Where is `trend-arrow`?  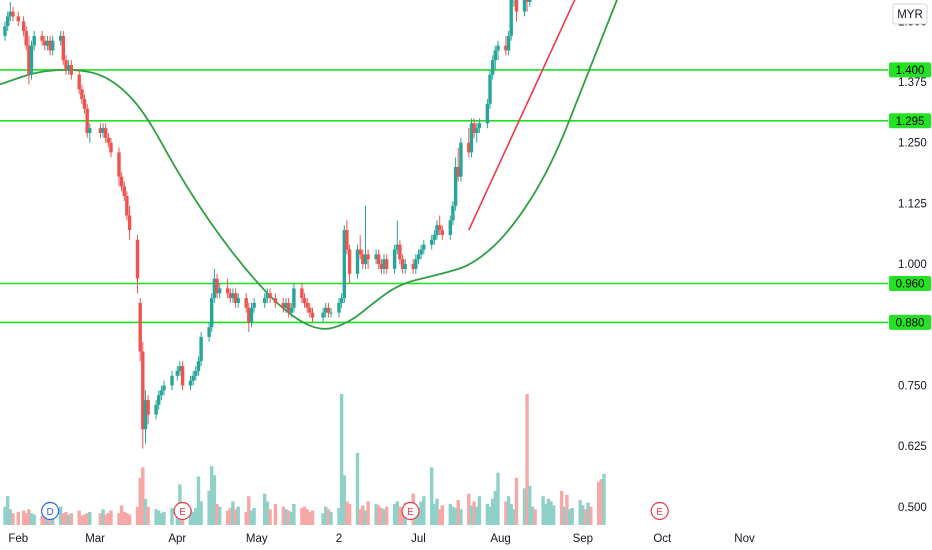
trend-arrow is located at coordinates (604, 115).